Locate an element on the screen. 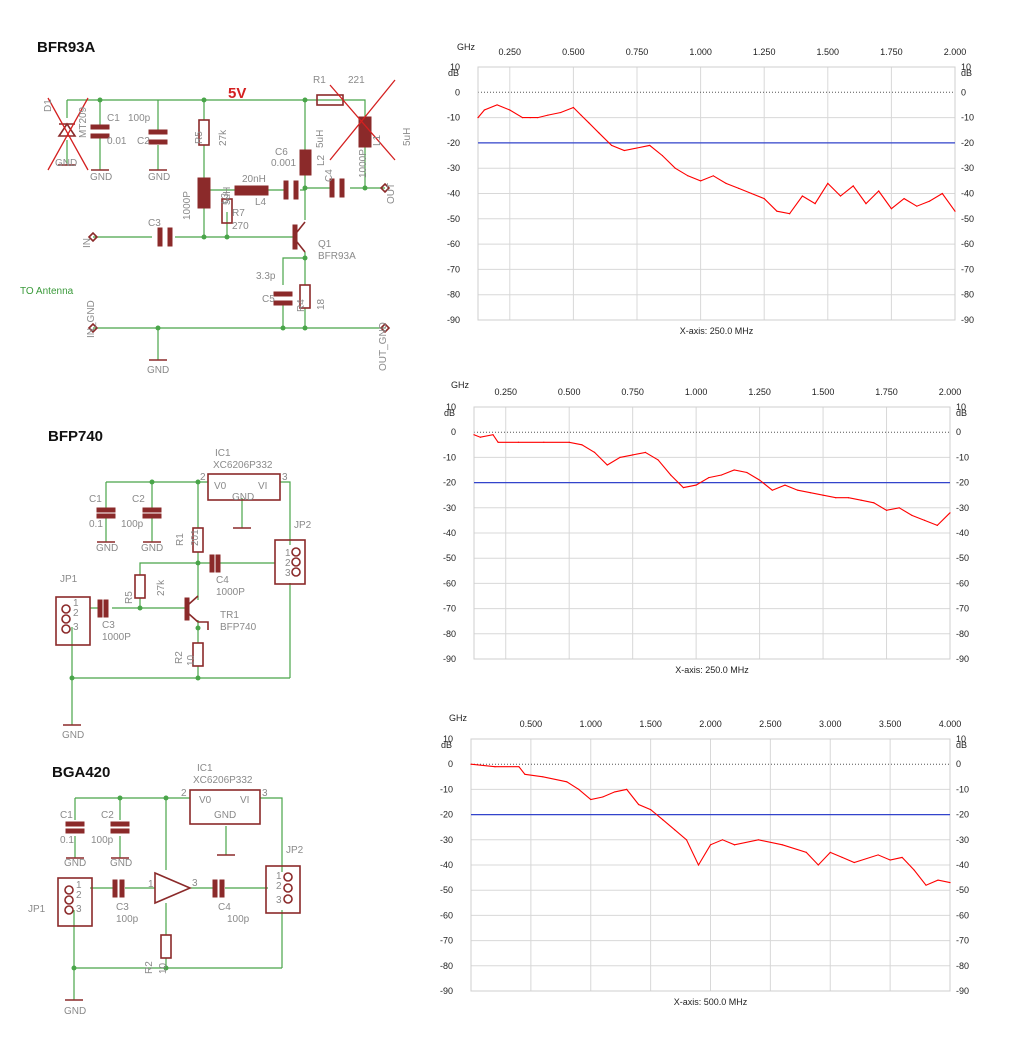  label-c4-value-bga420: 100p is located at coordinates (238, 919).